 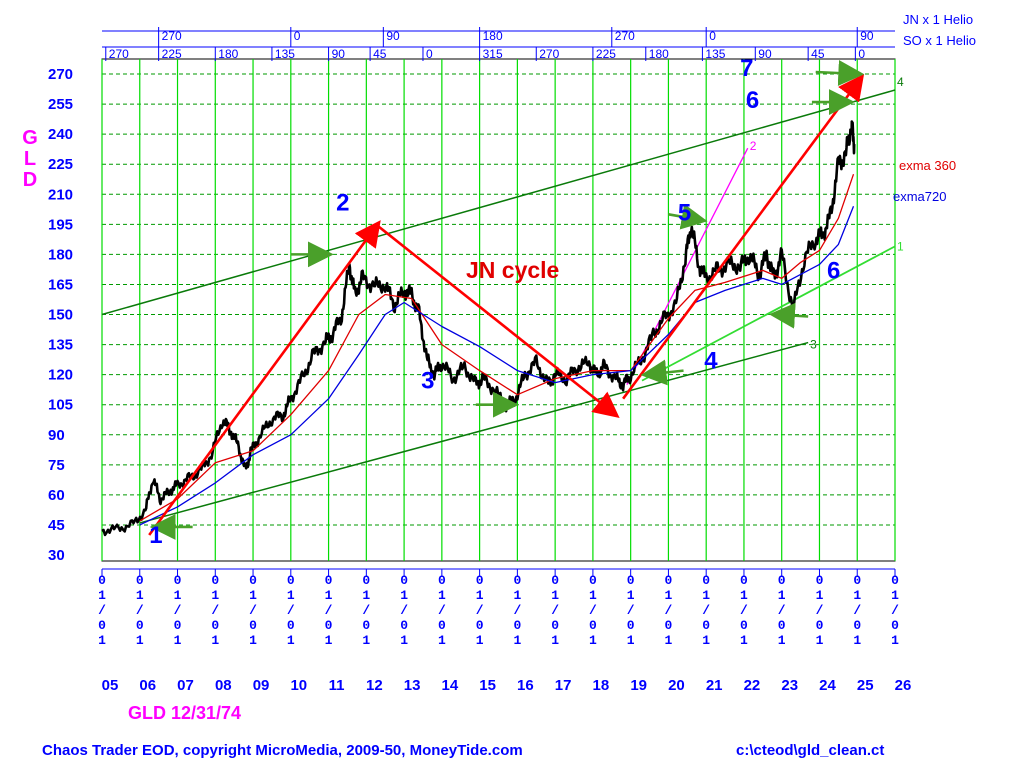 What do you see at coordinates (60, 194) in the screenshot?
I see `y-tick-label: 210` at bounding box center [60, 194].